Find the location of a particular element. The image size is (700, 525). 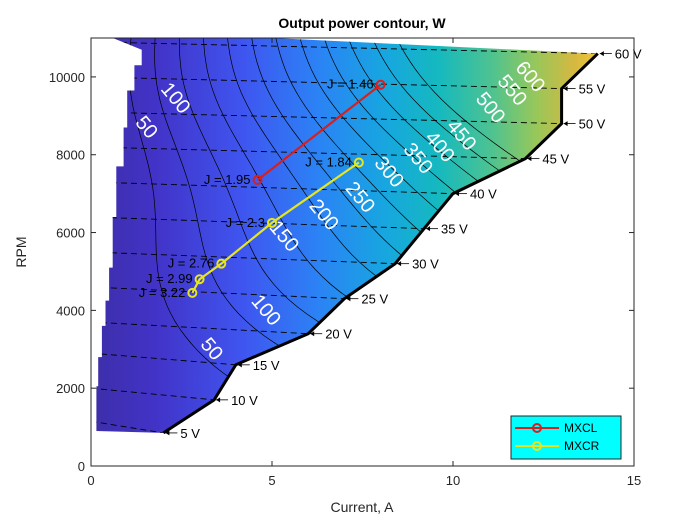

j-label-mxcr-0: J = 3.22 is located at coordinates (162, 292).